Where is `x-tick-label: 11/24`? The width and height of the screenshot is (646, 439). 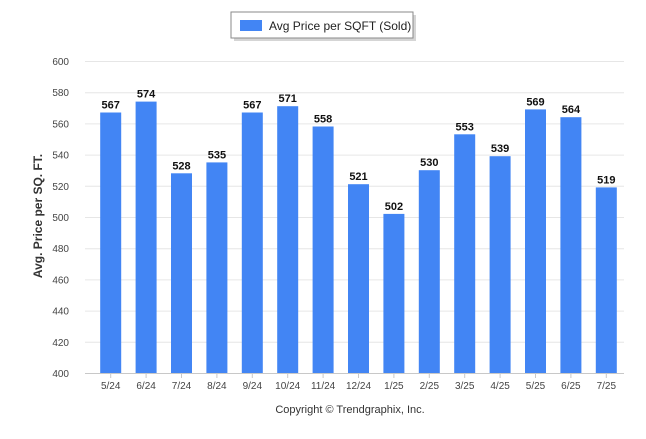 x-tick-label: 11/24 is located at coordinates (323, 386).